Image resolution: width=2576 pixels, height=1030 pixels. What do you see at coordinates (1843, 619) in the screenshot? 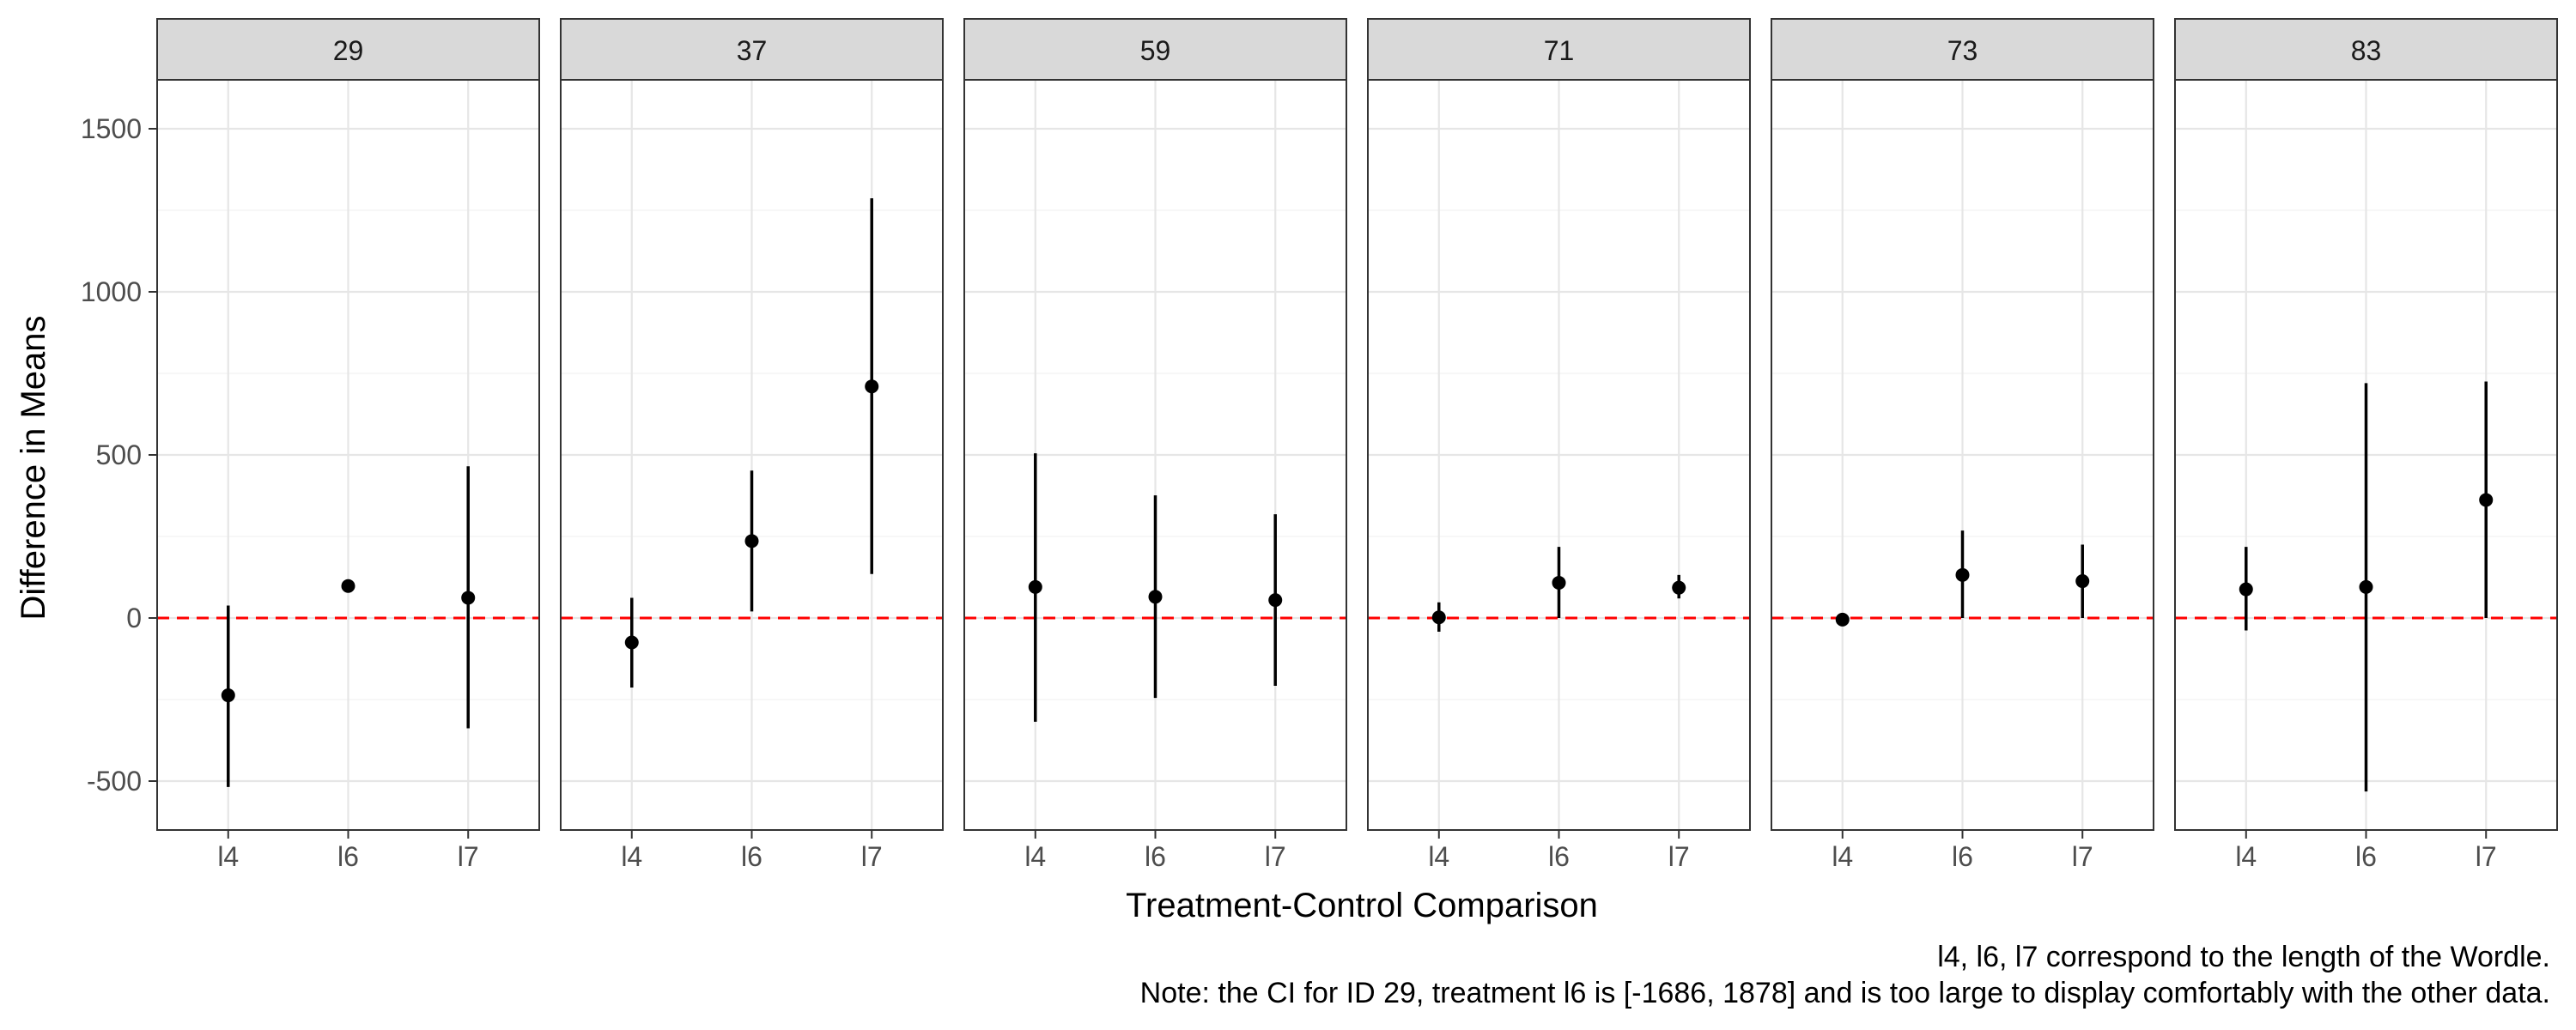
I see `point-73-l4` at bounding box center [1843, 619].